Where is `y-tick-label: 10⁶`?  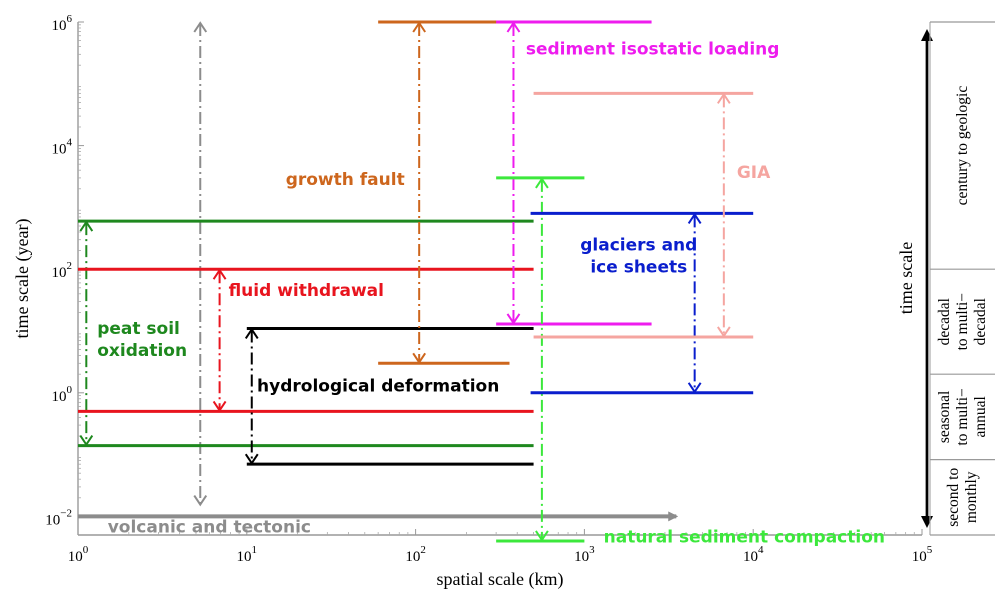 y-tick-label: 10⁶ is located at coordinates (62, 23).